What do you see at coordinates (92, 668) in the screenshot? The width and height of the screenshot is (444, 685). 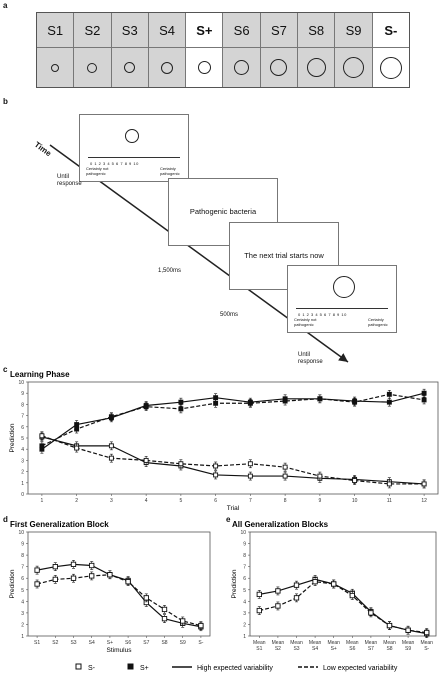 I see `legend-s-minus-label: S-` at bounding box center [92, 668].